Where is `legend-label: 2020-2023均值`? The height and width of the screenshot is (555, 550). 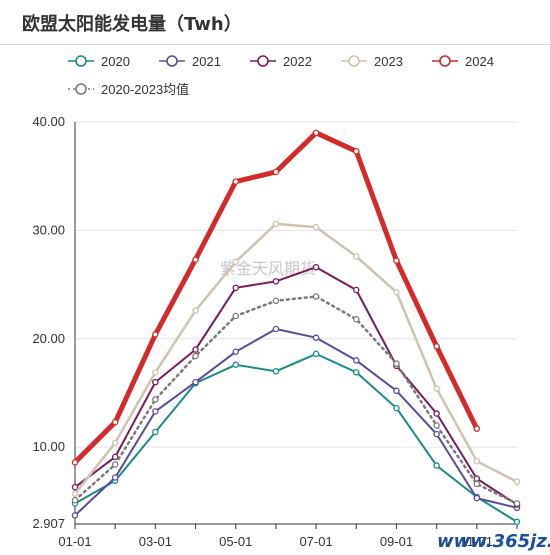 legend-label: 2020-2023均值 is located at coordinates (145, 89).